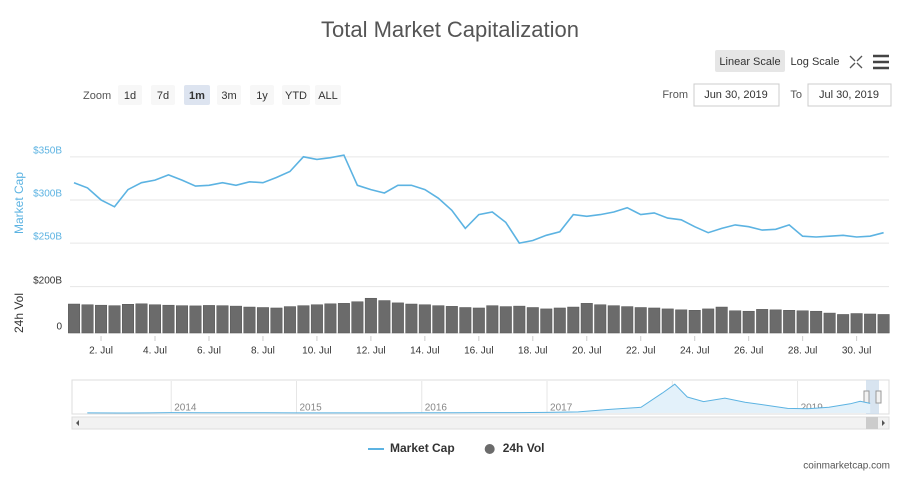 This screenshot has width=900, height=477. Describe the element at coordinates (796, 95) in the screenshot. I see `to-label: To` at that location.